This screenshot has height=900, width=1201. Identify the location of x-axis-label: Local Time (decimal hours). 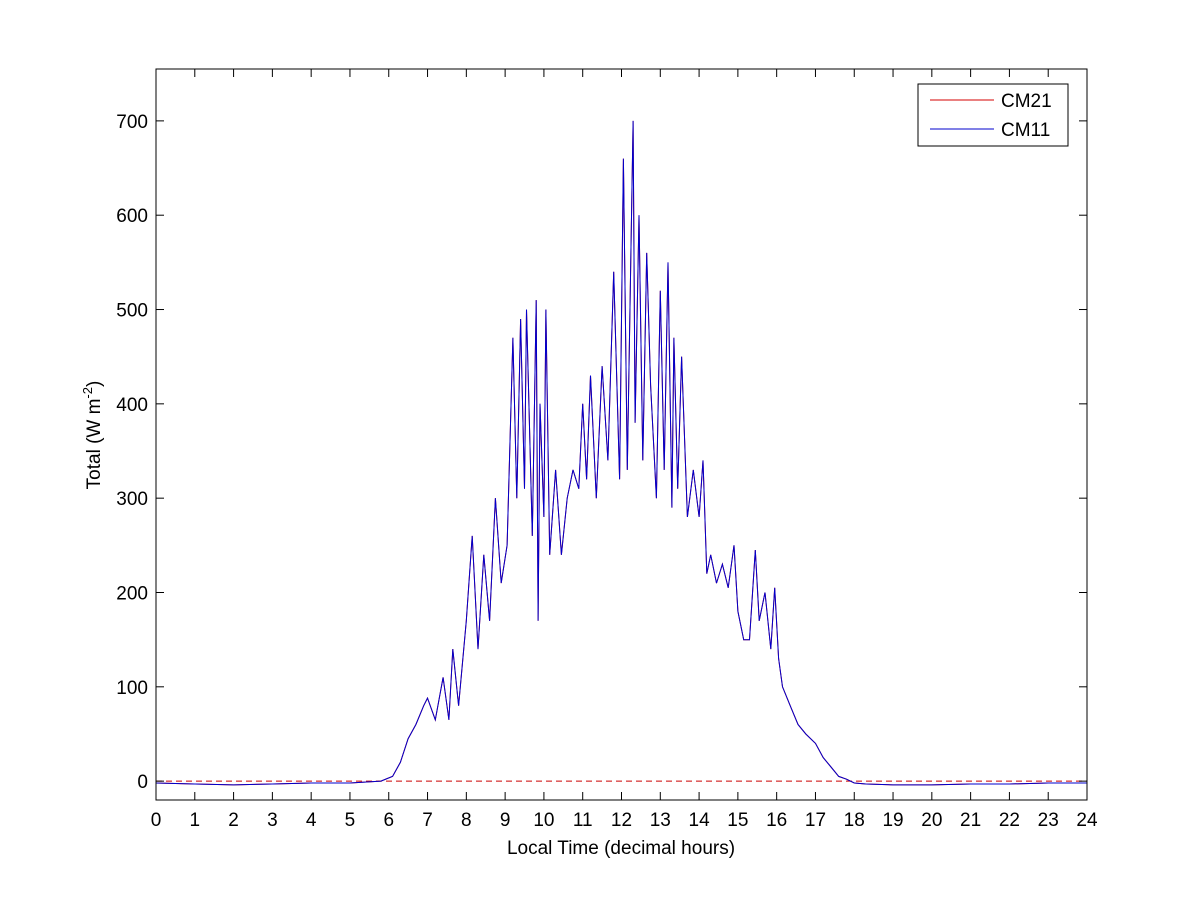
(621, 848).